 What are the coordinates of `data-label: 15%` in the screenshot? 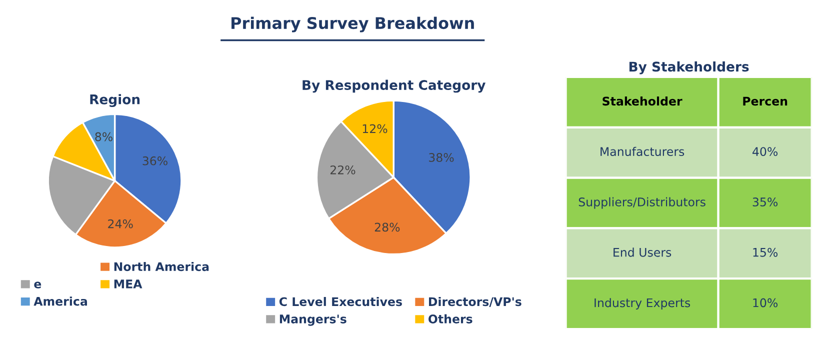 It's located at (765, 252).